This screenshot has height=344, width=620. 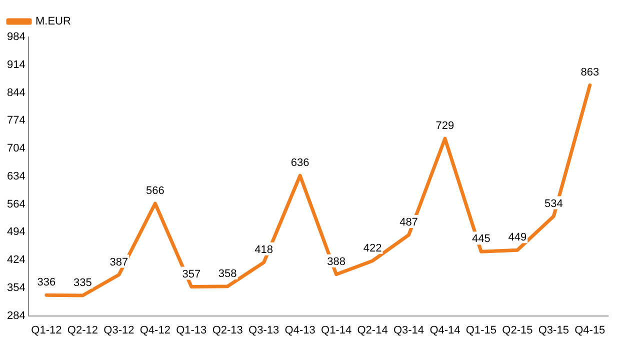 I want to click on y-tick-label: 844, so click(x=16, y=92).